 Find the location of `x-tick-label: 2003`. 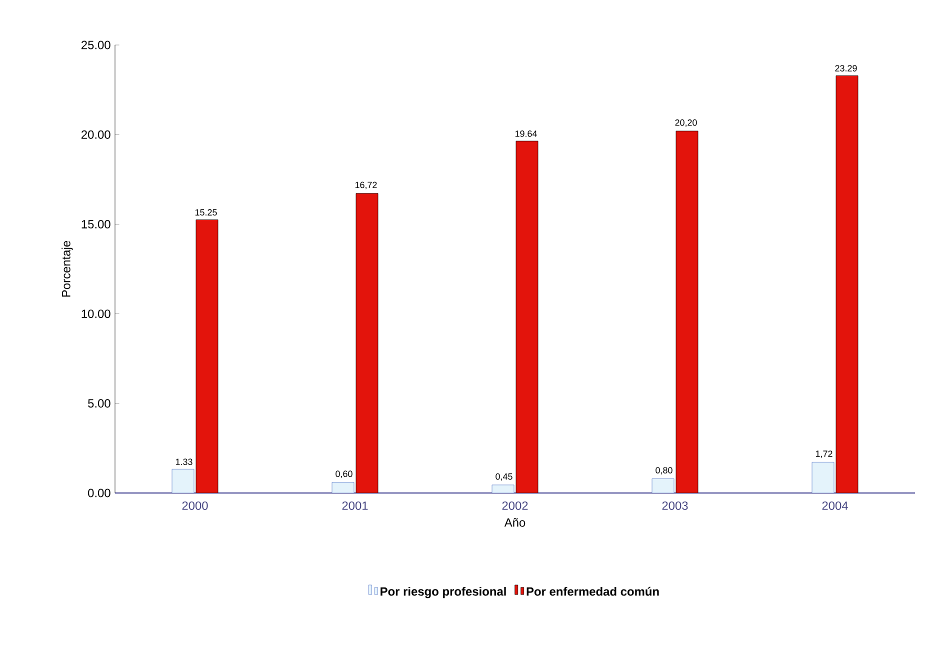

x-tick-label: 2003 is located at coordinates (675, 505).